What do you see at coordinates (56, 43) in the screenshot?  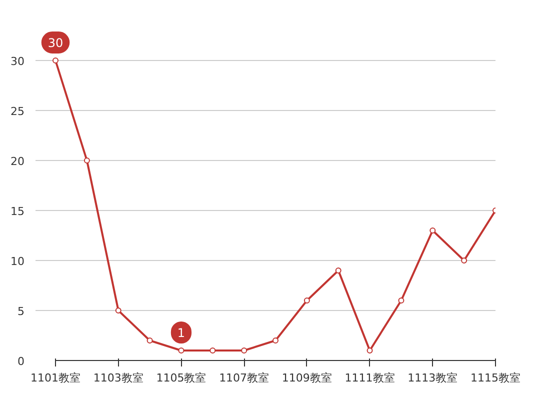 I see `annotation: 30` at bounding box center [56, 43].